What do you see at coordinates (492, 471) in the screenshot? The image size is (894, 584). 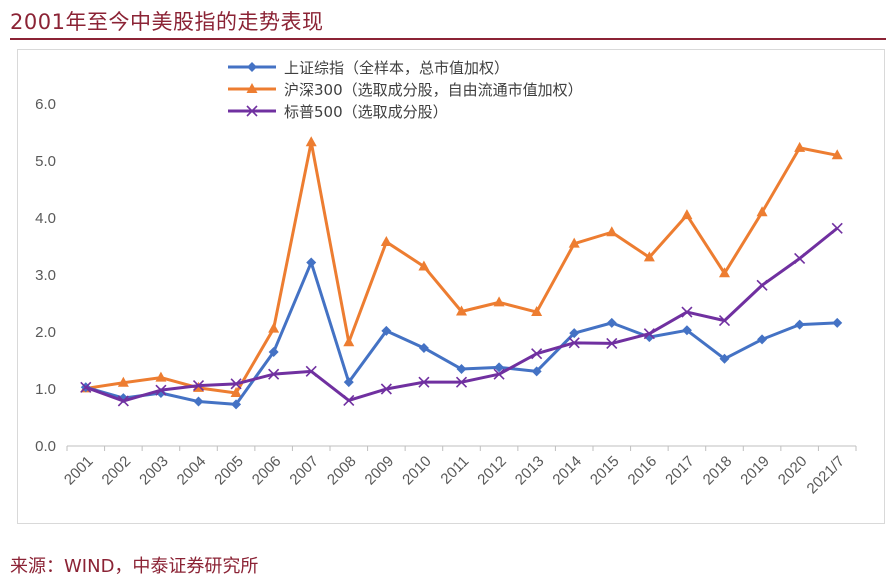 I see `x-tick-label: 2012` at bounding box center [492, 471].